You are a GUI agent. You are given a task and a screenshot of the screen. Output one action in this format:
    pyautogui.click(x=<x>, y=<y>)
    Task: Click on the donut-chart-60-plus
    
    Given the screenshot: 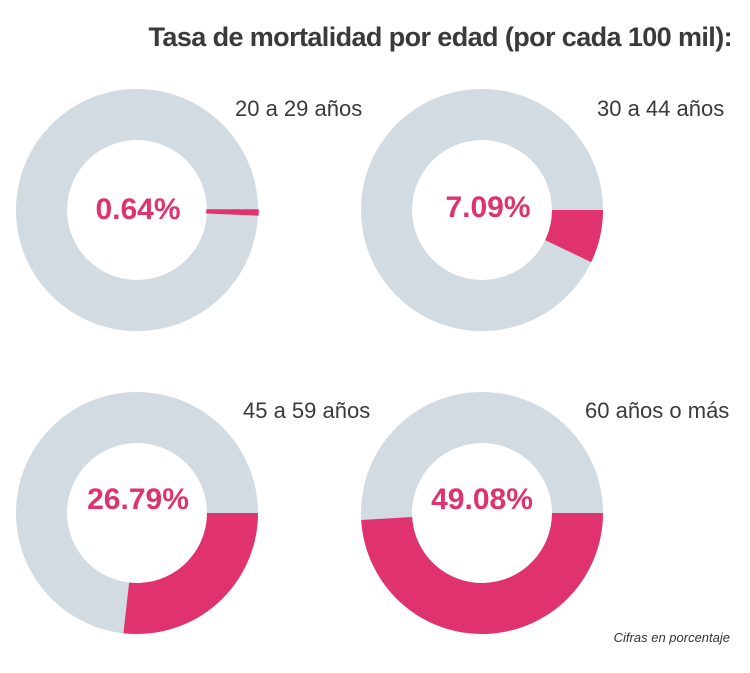 What is the action you would take?
    pyautogui.click(x=482, y=513)
    